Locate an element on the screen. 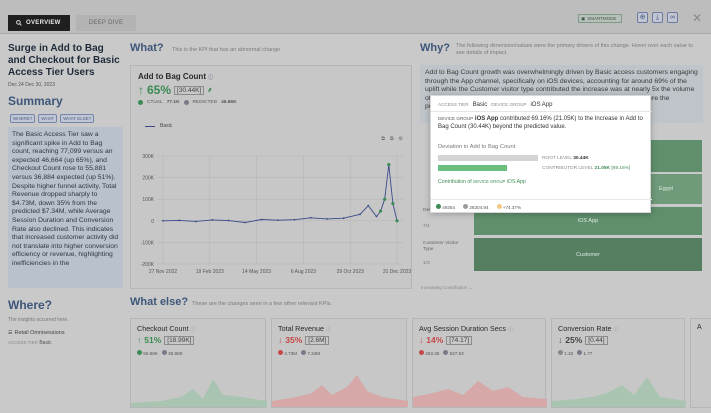 The width and height of the screenshot is (711, 413). mini-actual: 463.36 is located at coordinates (429, 353).